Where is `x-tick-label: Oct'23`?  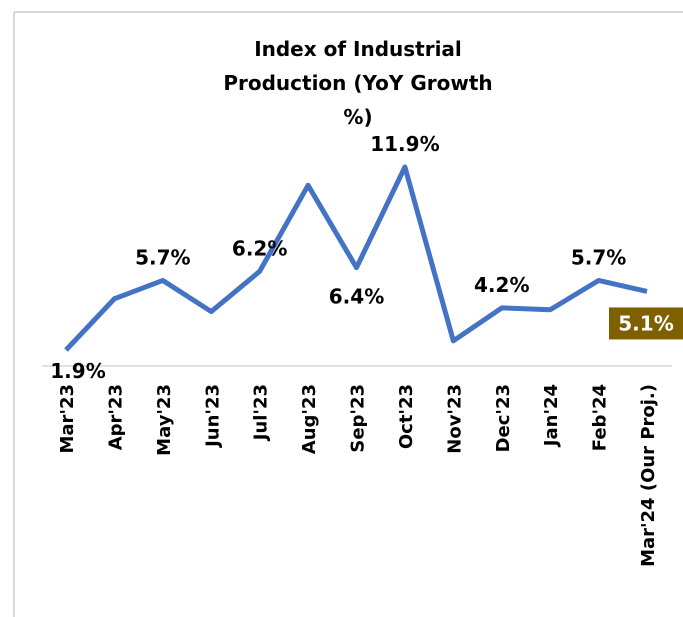 x-tick-label: Oct'23 is located at coordinates (406, 416).